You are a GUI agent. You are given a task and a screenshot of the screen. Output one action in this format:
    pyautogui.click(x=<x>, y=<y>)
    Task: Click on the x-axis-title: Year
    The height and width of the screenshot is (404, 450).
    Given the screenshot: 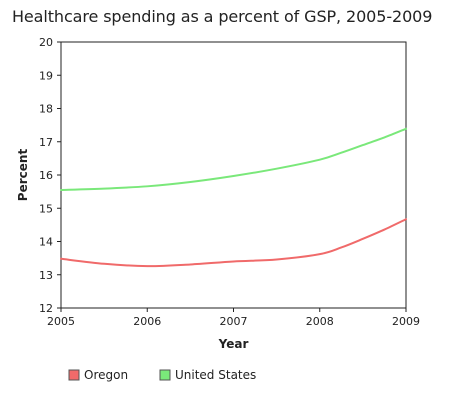 What is the action you would take?
    pyautogui.click(x=233, y=344)
    